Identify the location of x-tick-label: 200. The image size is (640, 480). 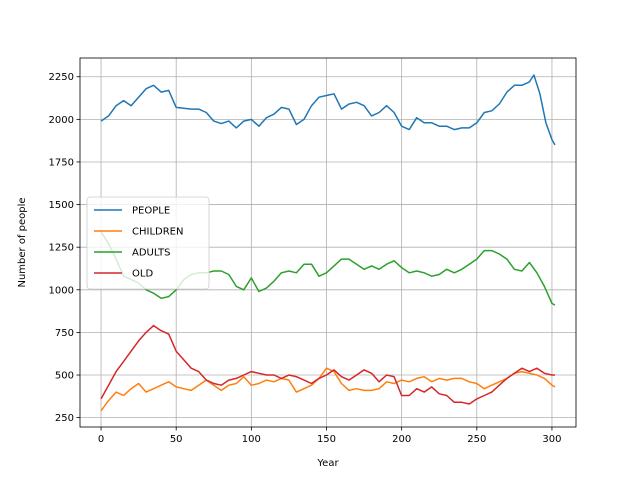
(401, 439).